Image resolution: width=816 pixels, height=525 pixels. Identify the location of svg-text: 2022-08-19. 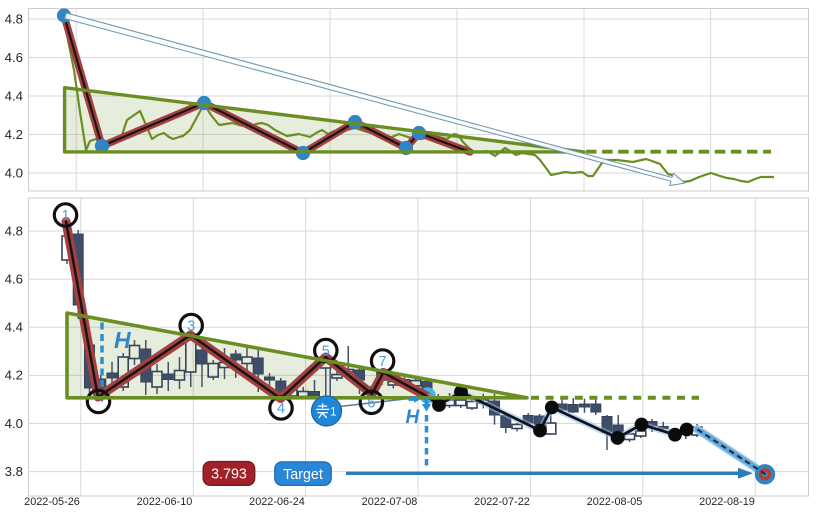
(727, 502).